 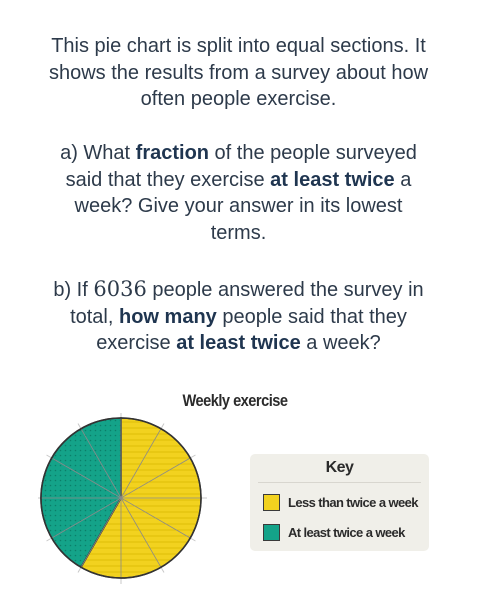 What do you see at coordinates (238, 153) in the screenshot?
I see `question-a-line: a) What fraction of the people surveyed` at bounding box center [238, 153].